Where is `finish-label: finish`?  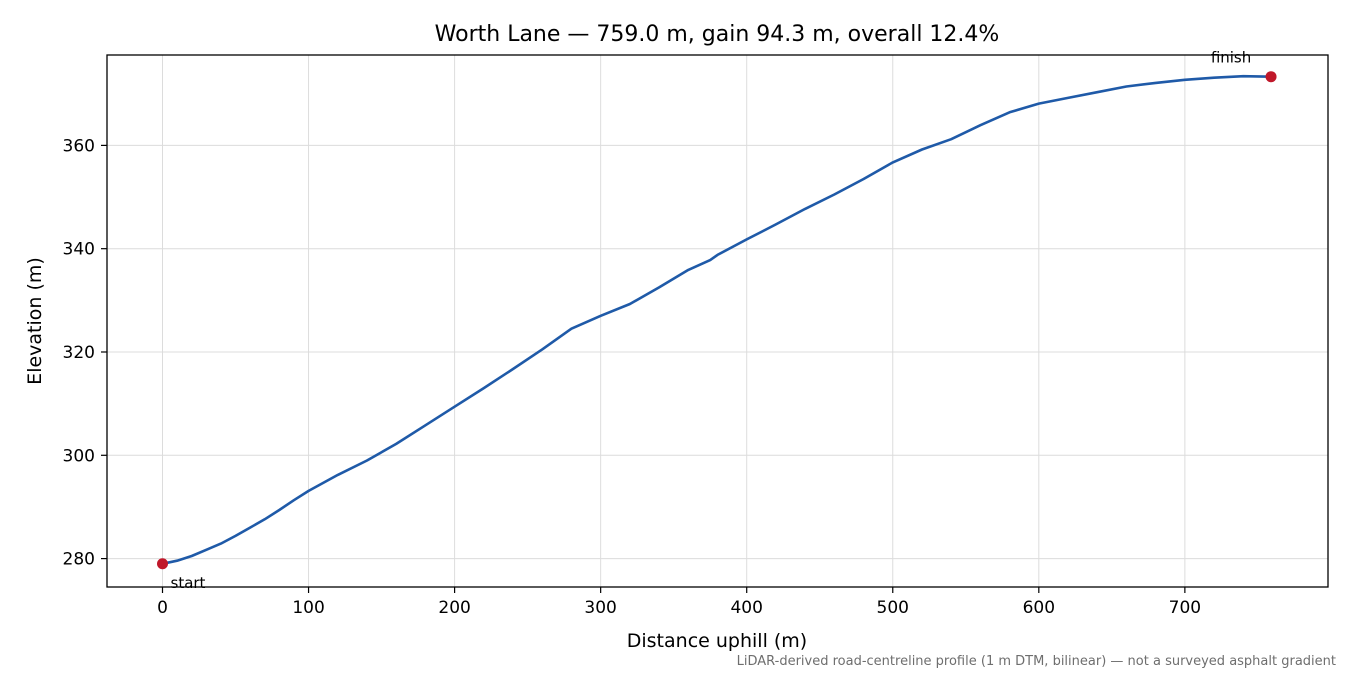
finish-label: finish is located at coordinates (1231, 58).